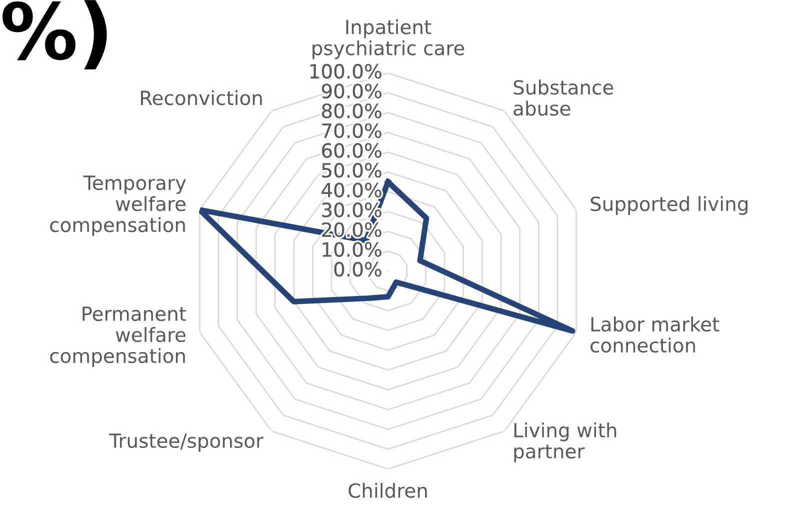 This screenshot has height=509, width=790. What do you see at coordinates (669, 205) in the screenshot?
I see `spoke-label: Supported living` at bounding box center [669, 205].